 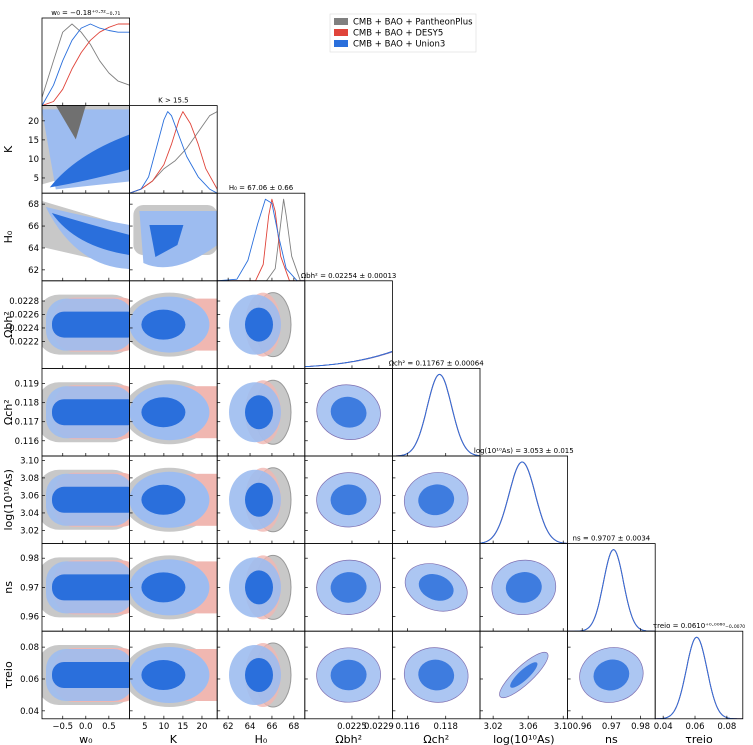 What do you see at coordinates (272, 727) in the screenshot?
I see `x-tick-label: 66` at bounding box center [272, 727].